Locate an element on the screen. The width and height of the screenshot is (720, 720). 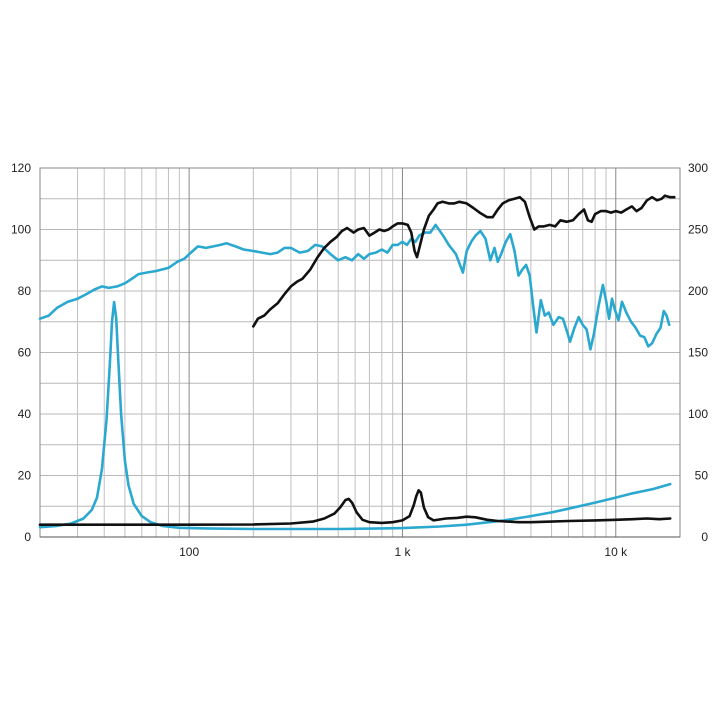
y-left-tick-label: 40 is located at coordinates (25, 414).